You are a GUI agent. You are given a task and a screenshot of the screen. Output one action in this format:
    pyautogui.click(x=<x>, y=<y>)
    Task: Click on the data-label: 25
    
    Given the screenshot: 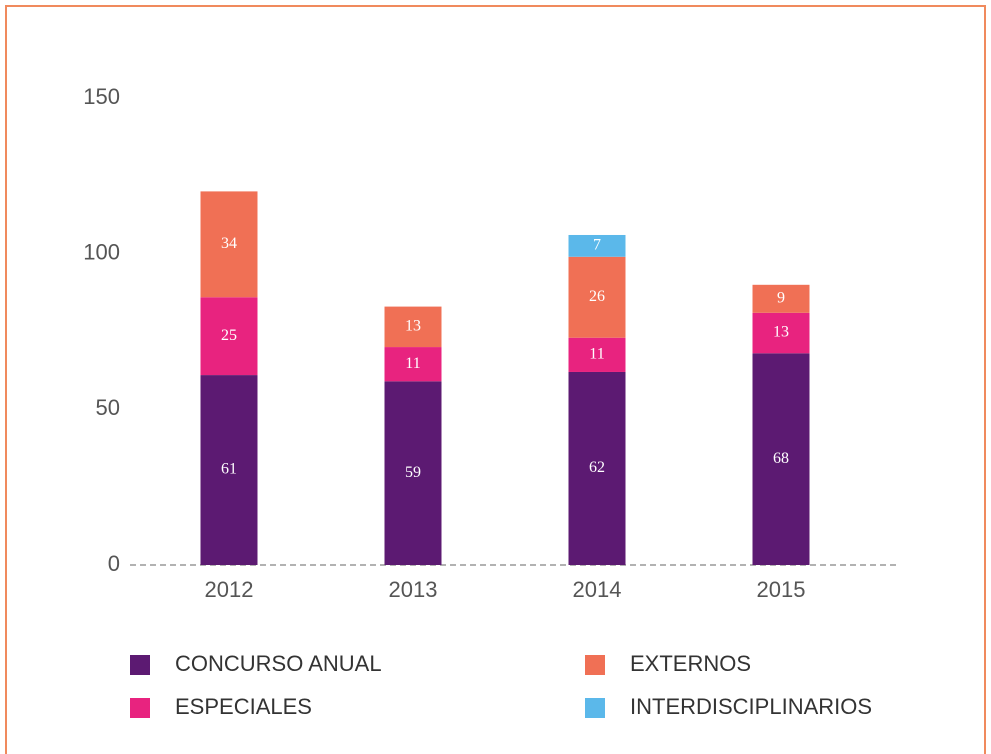 What is the action you would take?
    pyautogui.click(x=229, y=335)
    